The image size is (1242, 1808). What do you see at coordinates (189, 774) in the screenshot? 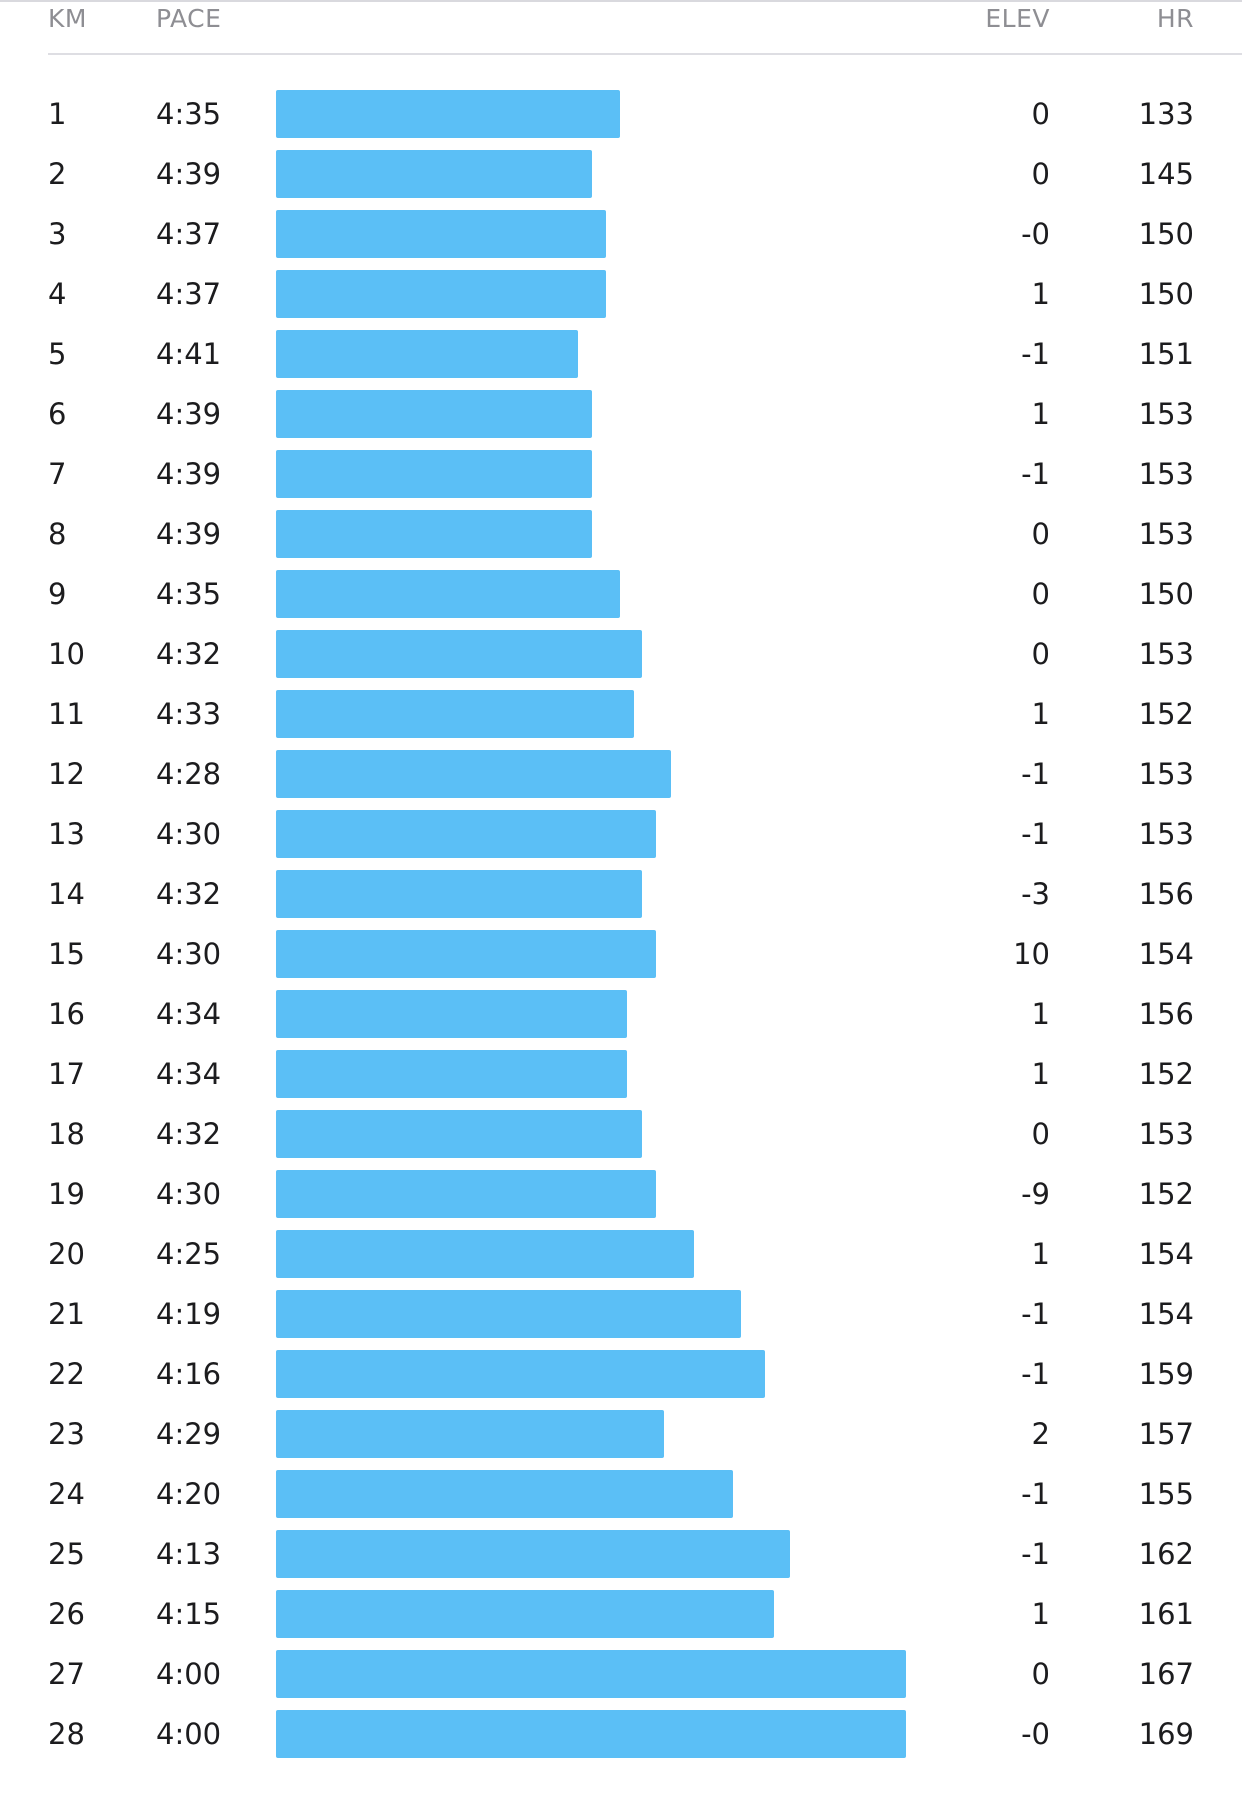
I see `split-pace-value: 4:28` at bounding box center [189, 774].